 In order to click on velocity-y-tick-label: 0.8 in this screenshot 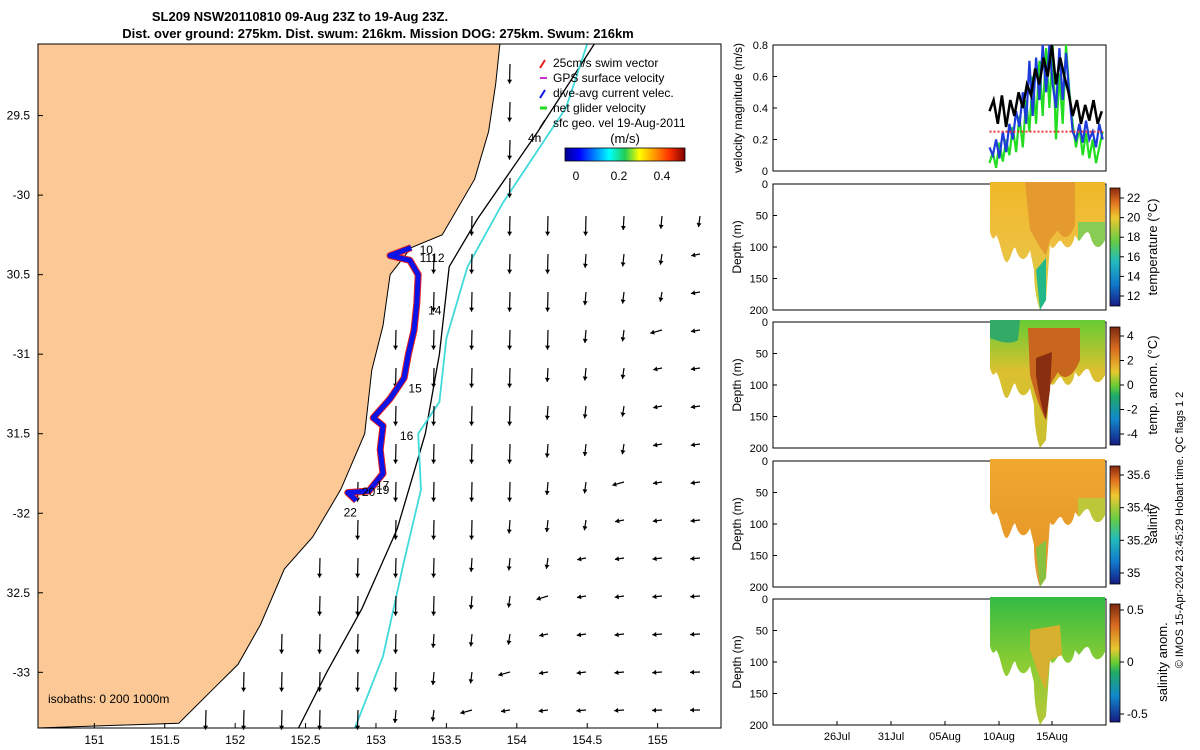, I will do `click(760, 46)`.